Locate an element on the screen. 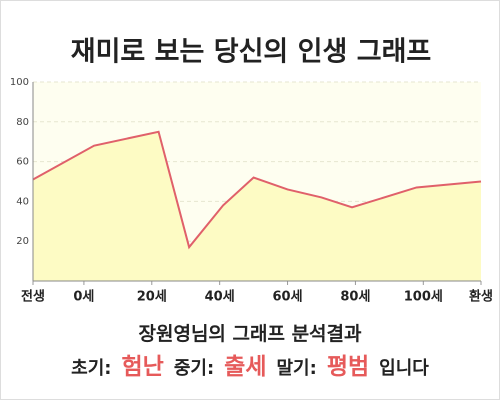  stage-value: 출세 is located at coordinates (245, 367).